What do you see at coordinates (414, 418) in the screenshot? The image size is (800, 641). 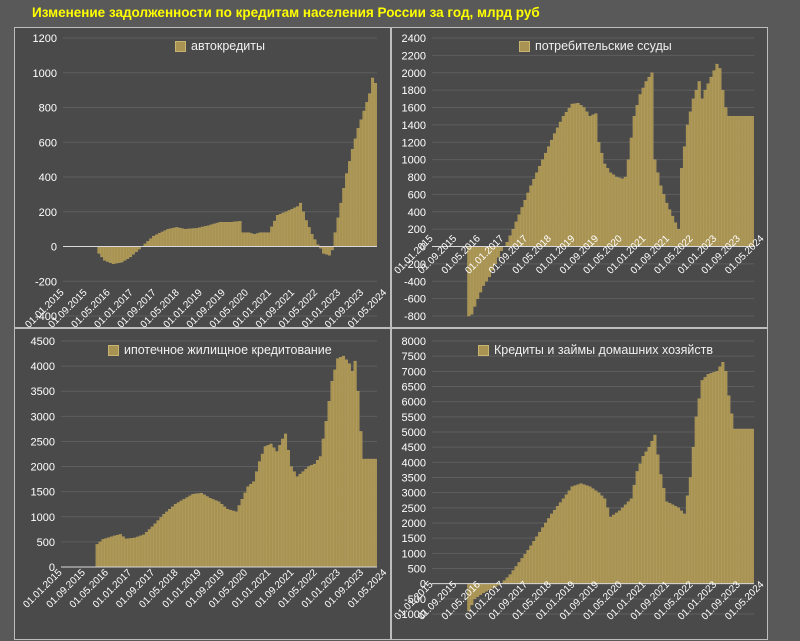 I see `y-tick-label: 5500` at bounding box center [414, 418].